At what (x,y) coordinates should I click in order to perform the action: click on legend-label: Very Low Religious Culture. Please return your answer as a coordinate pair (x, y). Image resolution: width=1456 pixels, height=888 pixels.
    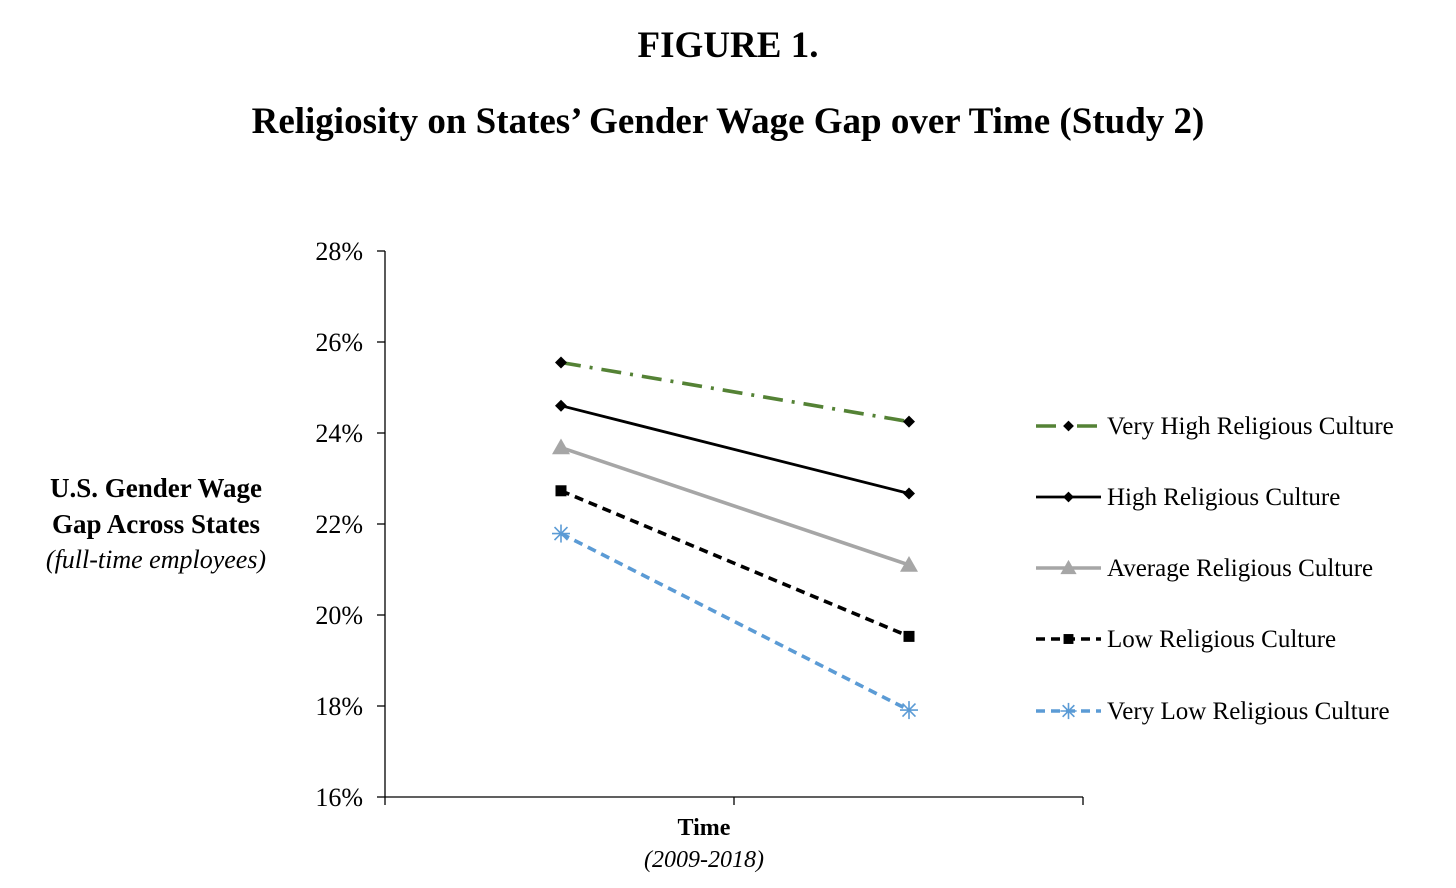
    Looking at the image, I should click on (1248, 711).